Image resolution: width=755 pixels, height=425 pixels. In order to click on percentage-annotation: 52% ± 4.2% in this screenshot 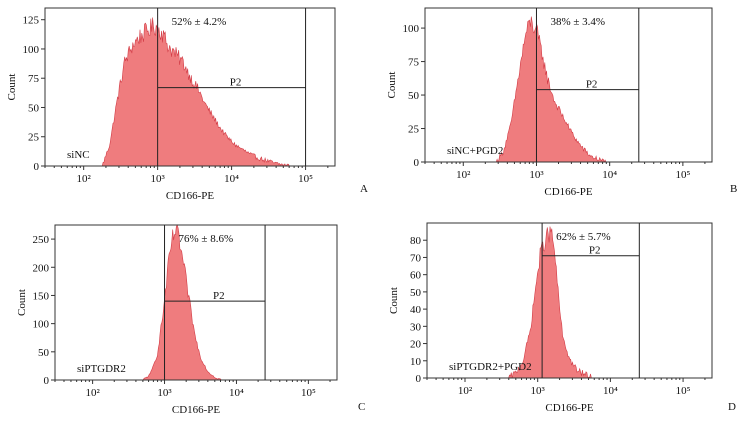, I will do `click(199, 22)`.